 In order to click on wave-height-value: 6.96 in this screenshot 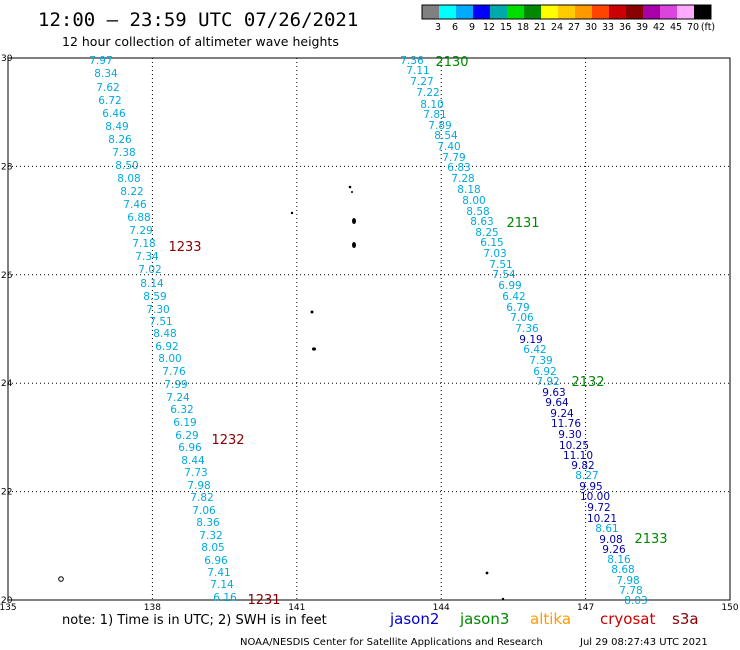, I will do `click(190, 448)`.